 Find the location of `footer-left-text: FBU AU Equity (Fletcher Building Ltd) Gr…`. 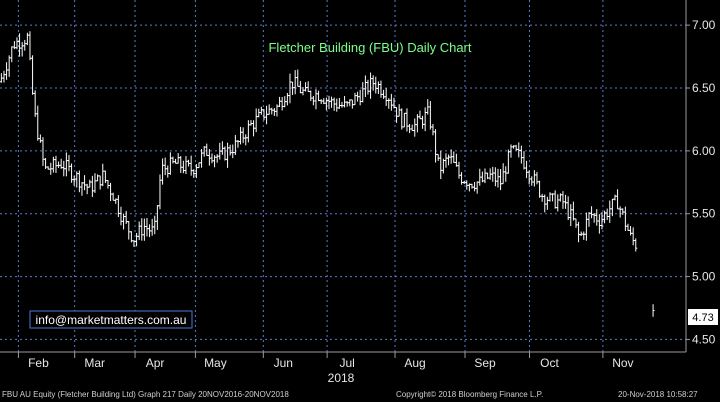

footer-left-text: FBU AU Equity (Fletcher Building Ltd) Gr… is located at coordinates (145, 394).